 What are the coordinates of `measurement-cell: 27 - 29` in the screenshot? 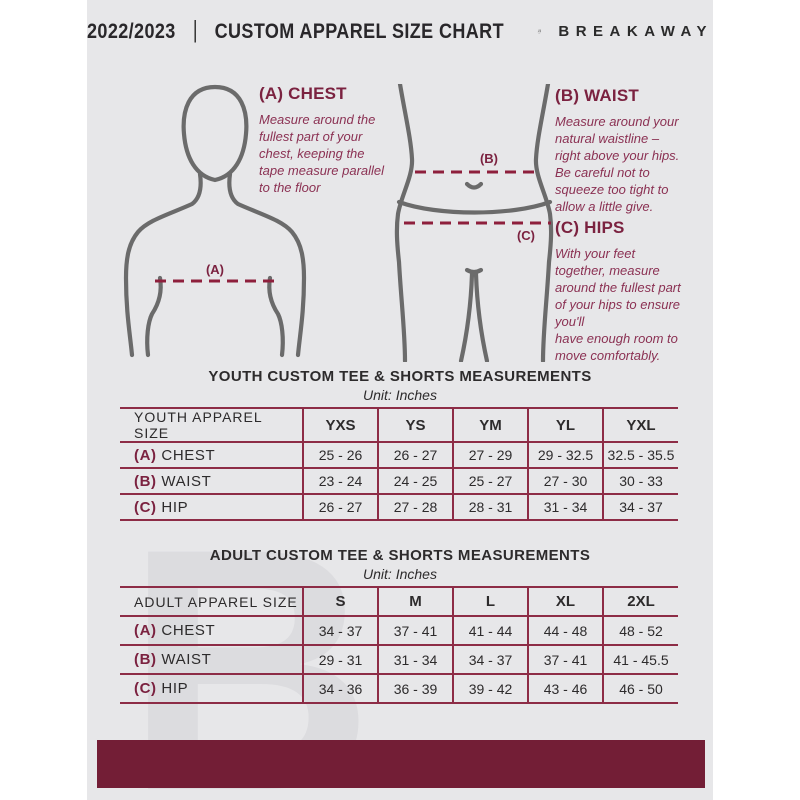 It's located at (490, 455).